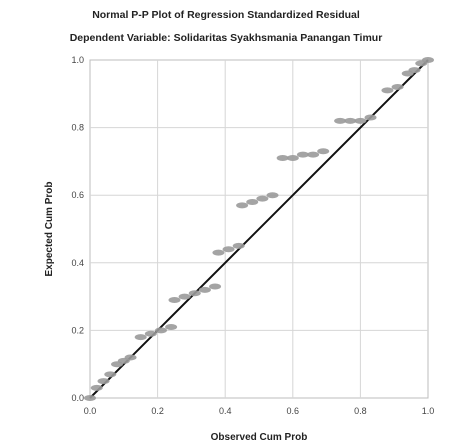 The height and width of the screenshot is (448, 452). Describe the element at coordinates (49, 228) in the screenshot. I see `y-axis-label: Expected Cum Prob` at that location.